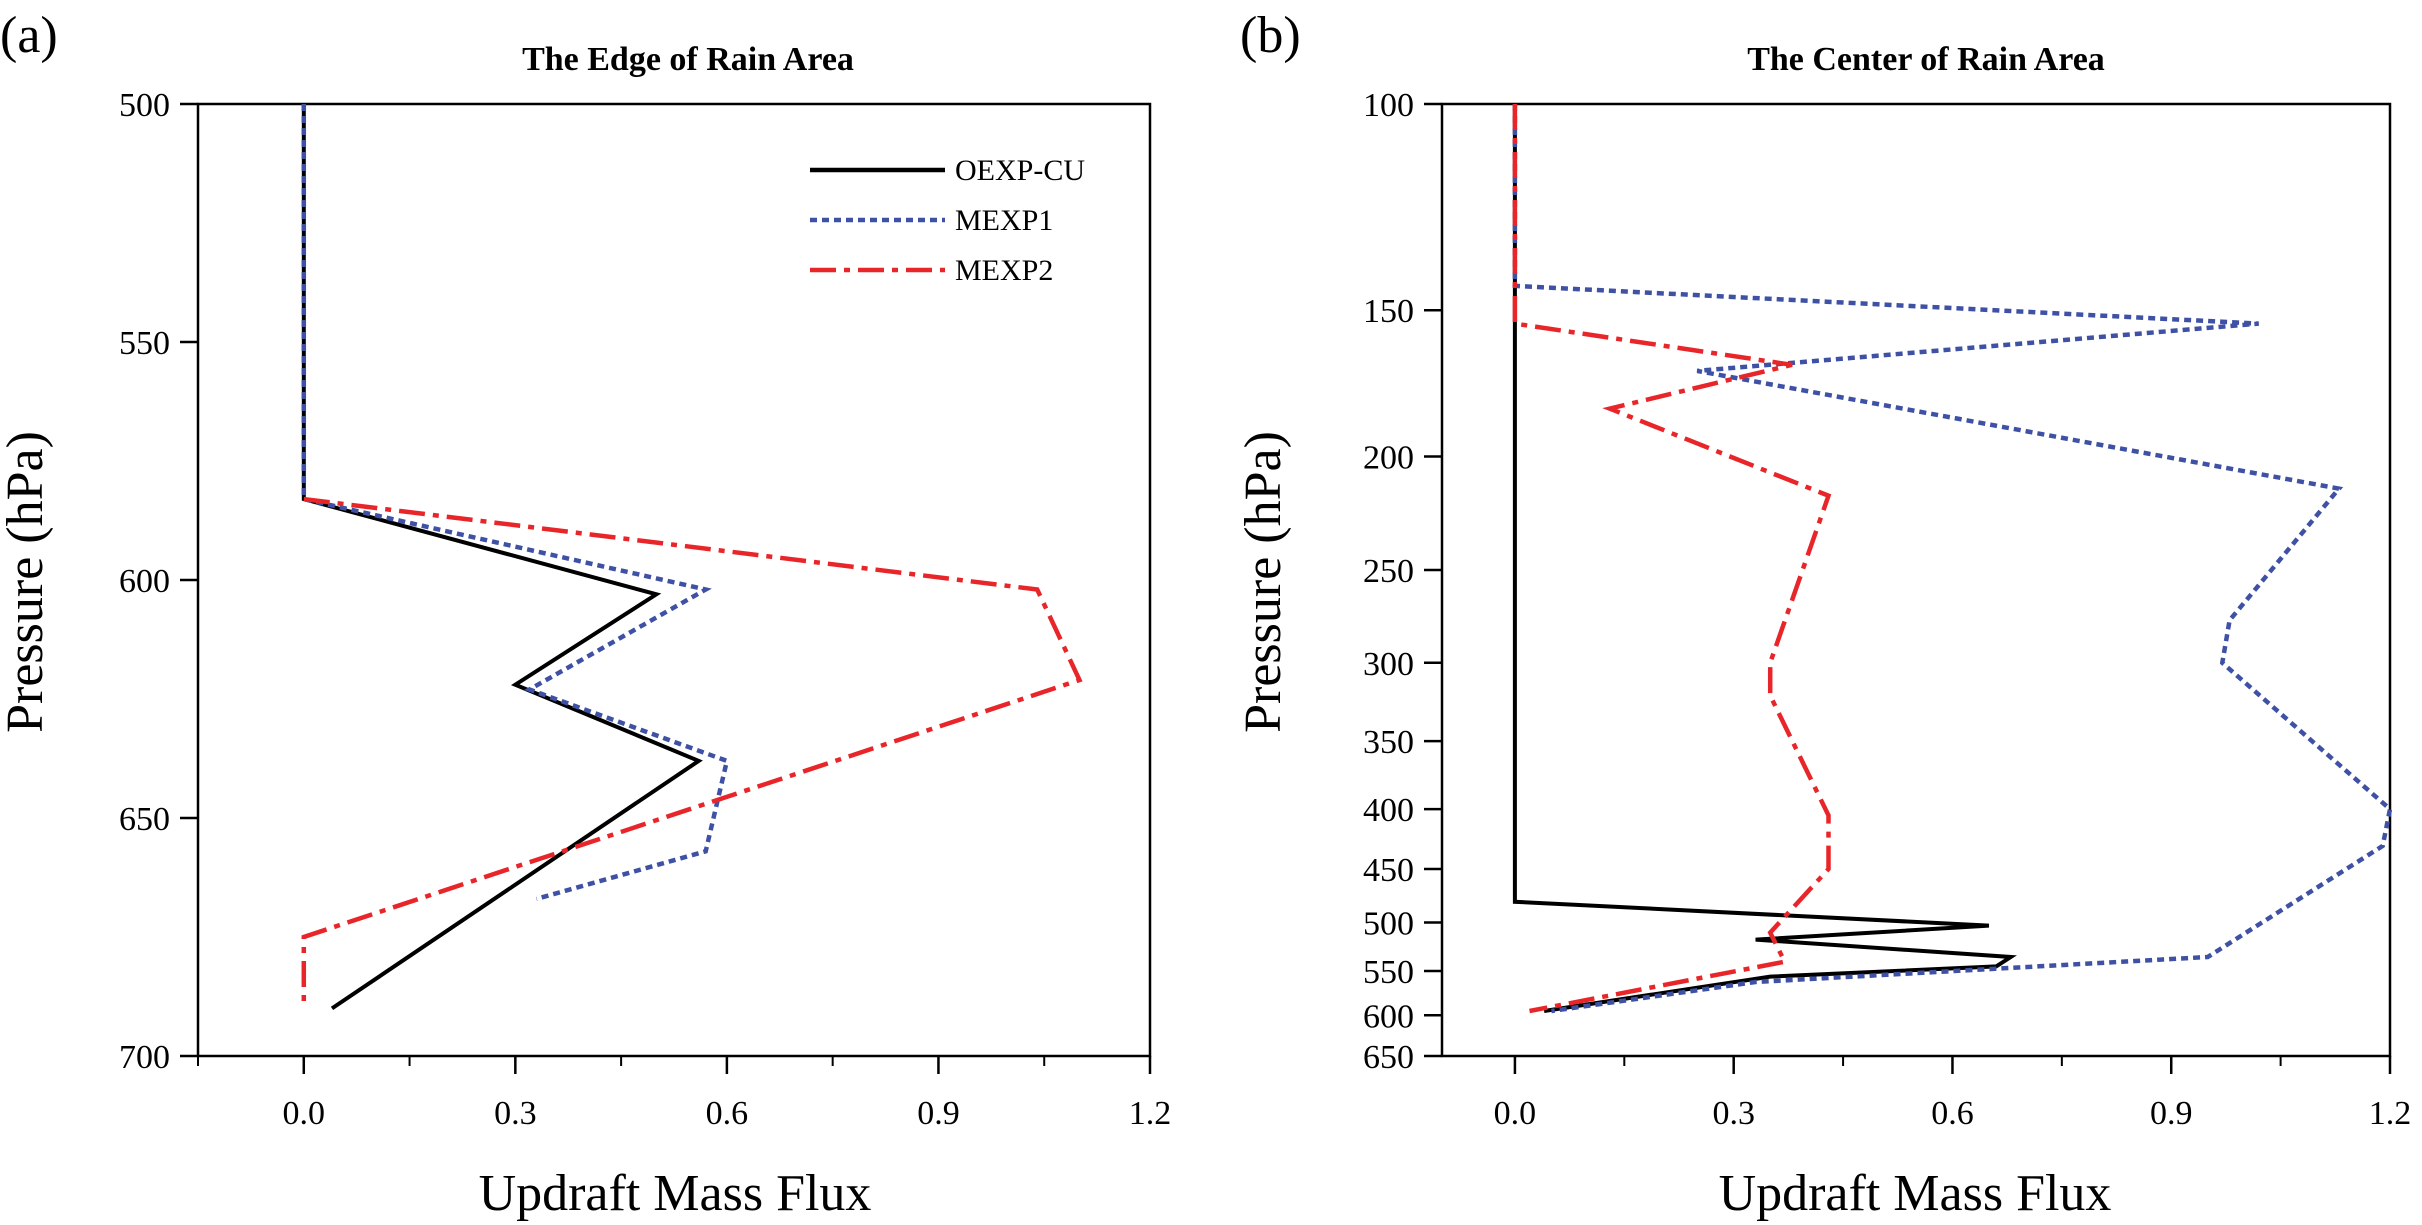  What do you see at coordinates (1388, 742) in the screenshot?
I see `panel-b-y-tick-label: 350` at bounding box center [1388, 742].